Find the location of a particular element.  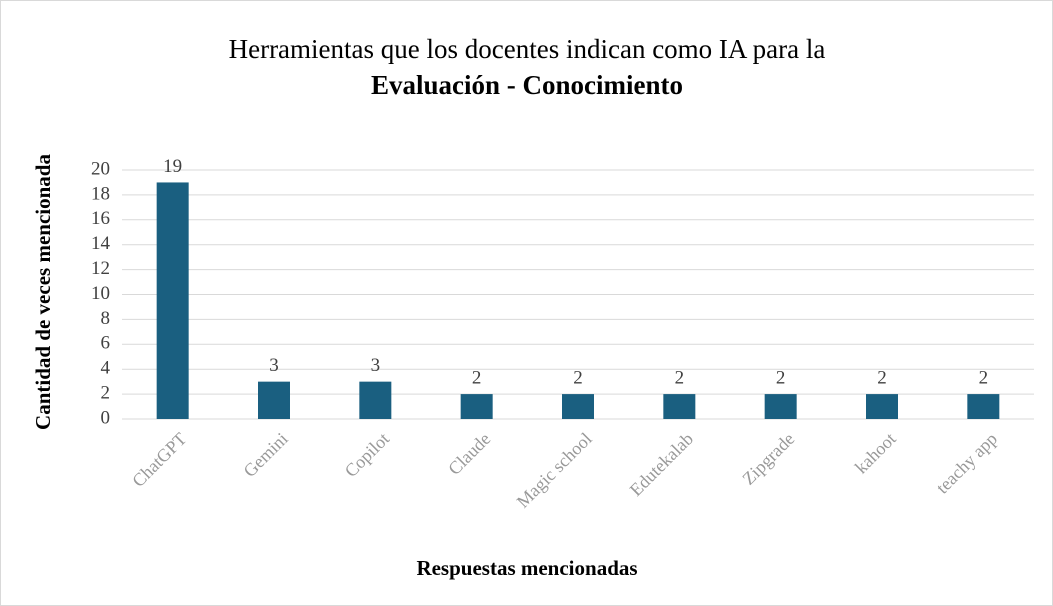

y-tick-label: 4 is located at coordinates (106, 368).